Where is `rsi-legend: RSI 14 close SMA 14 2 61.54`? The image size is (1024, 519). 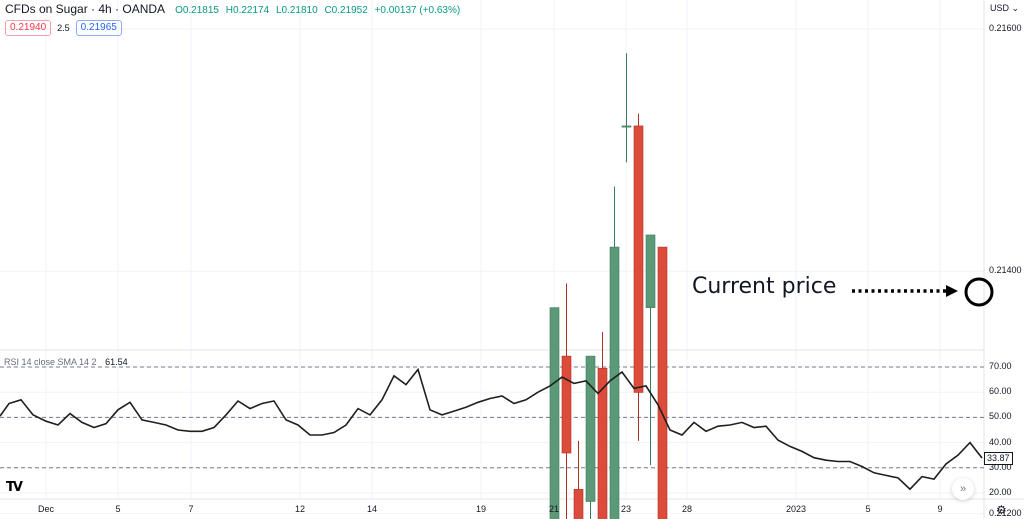 rsi-legend: RSI 14 close SMA 14 2 61.54 is located at coordinates (66, 362).